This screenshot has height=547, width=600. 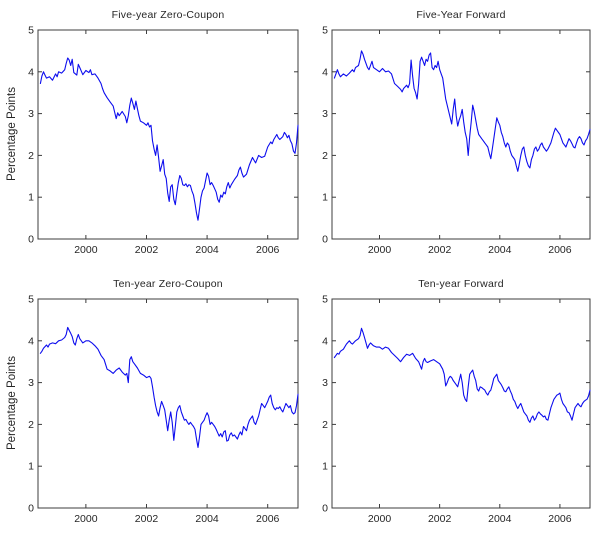 I want to click on subplot-title-five-year-zero-coupon: Five-year Zero-Coupon, so click(x=168, y=15).